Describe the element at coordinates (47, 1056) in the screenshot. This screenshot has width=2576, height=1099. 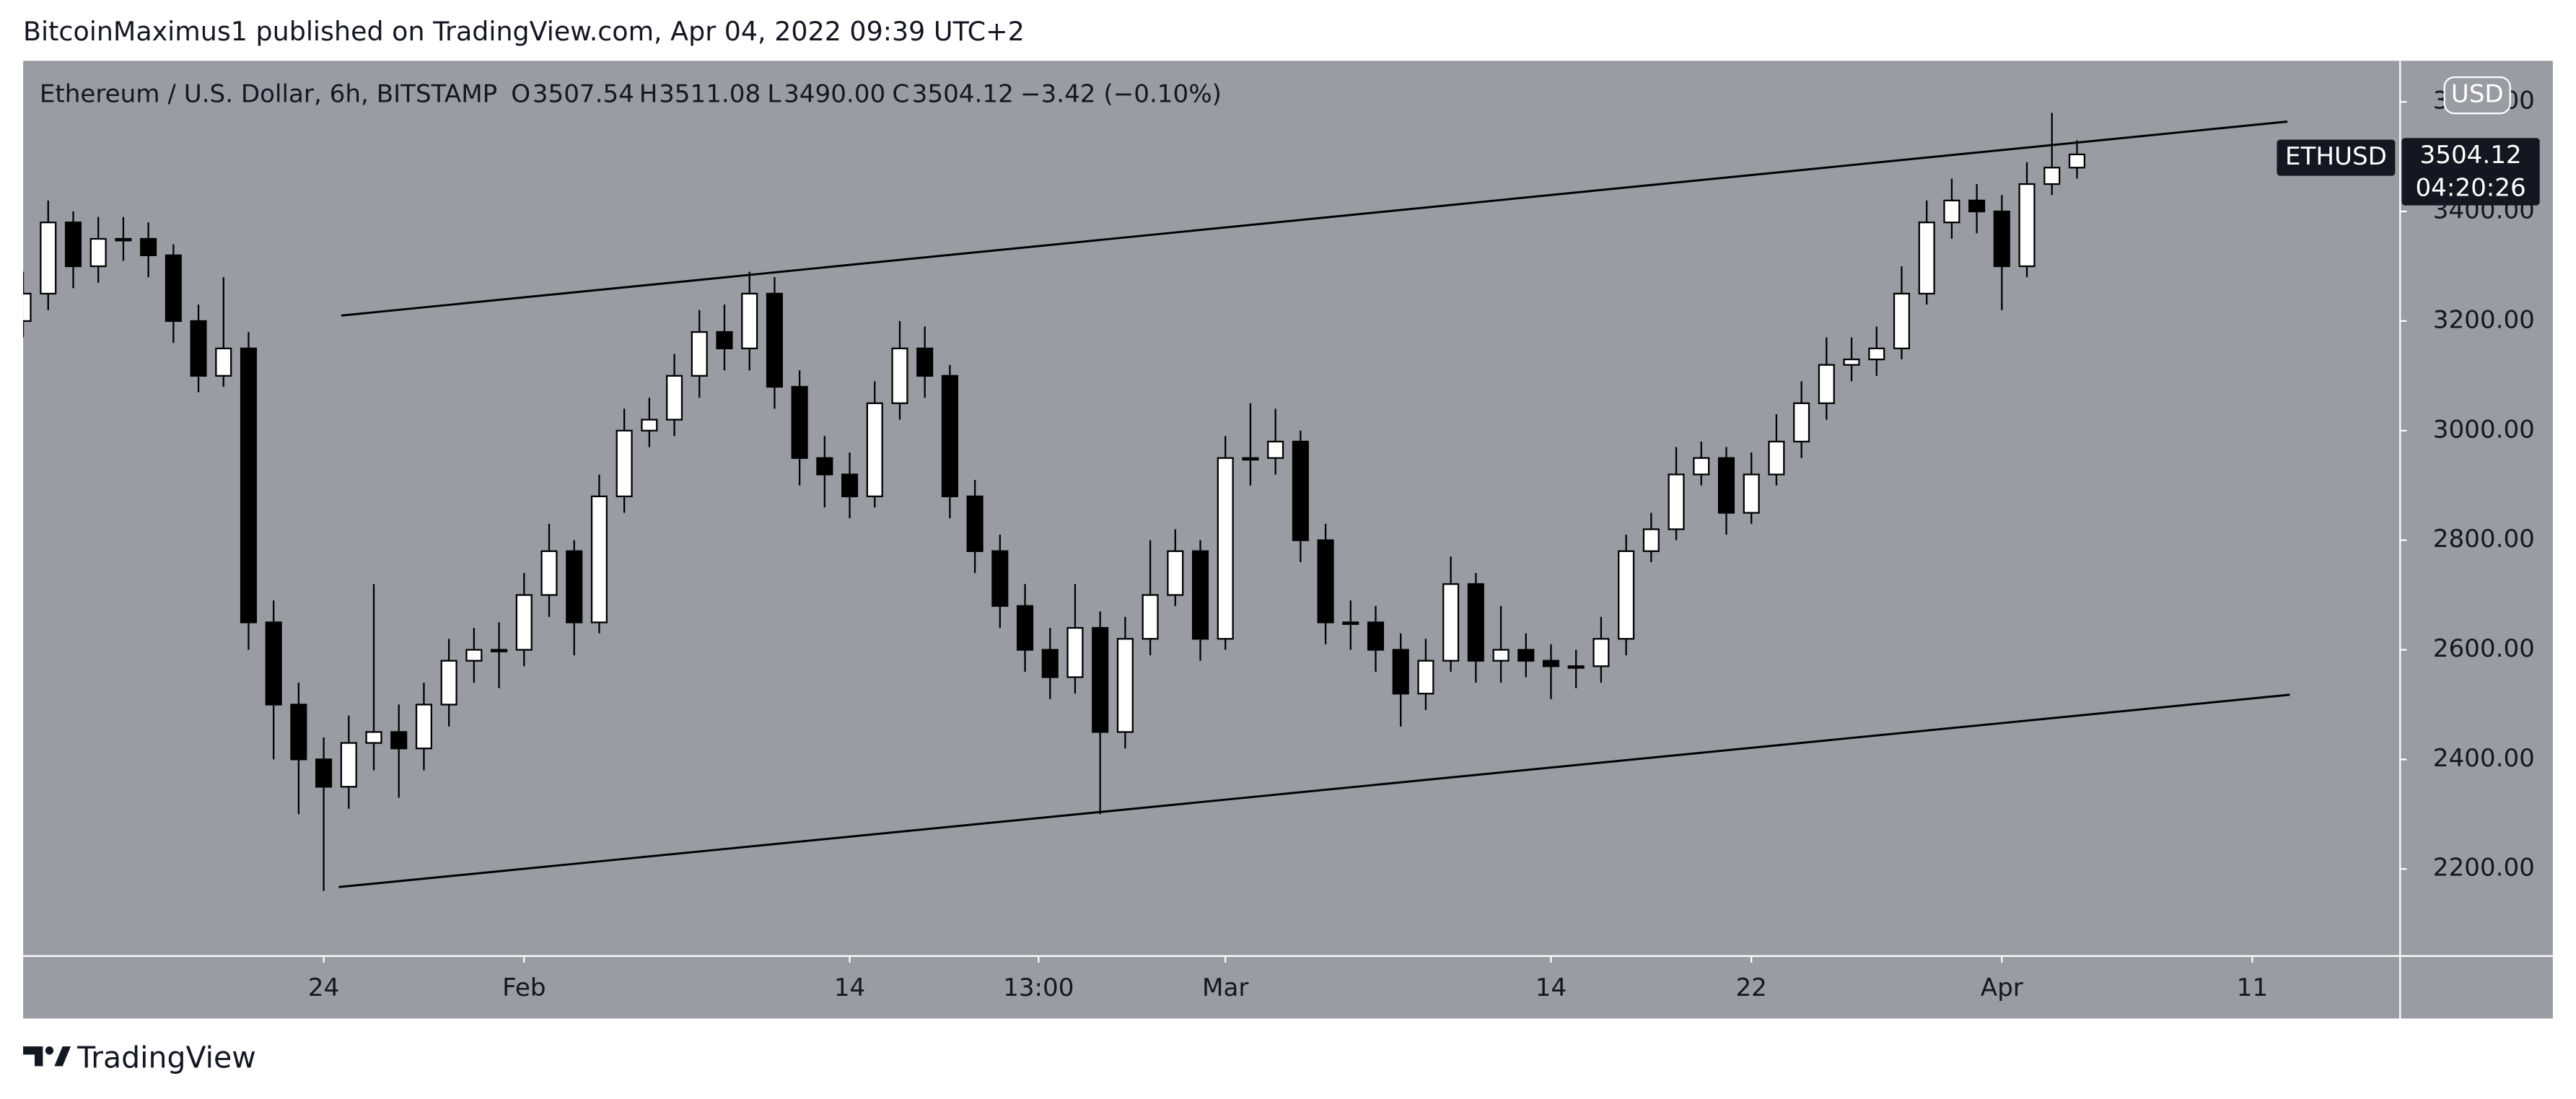
I see `footer-logo` at that location.